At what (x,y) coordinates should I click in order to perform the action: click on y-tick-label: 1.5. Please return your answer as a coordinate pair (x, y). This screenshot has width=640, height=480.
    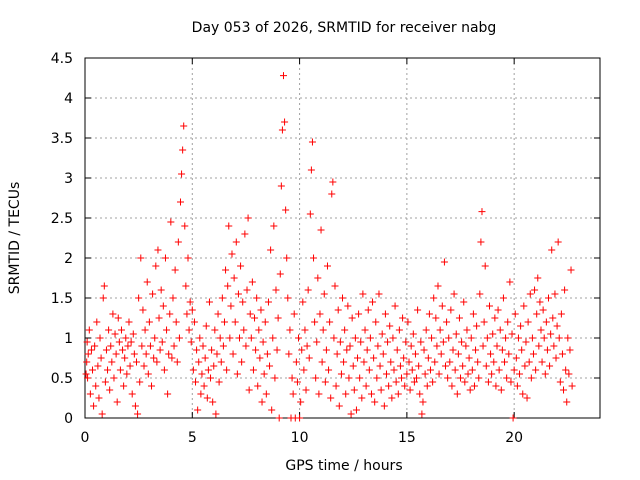
    Looking at the image, I should click on (62, 299).